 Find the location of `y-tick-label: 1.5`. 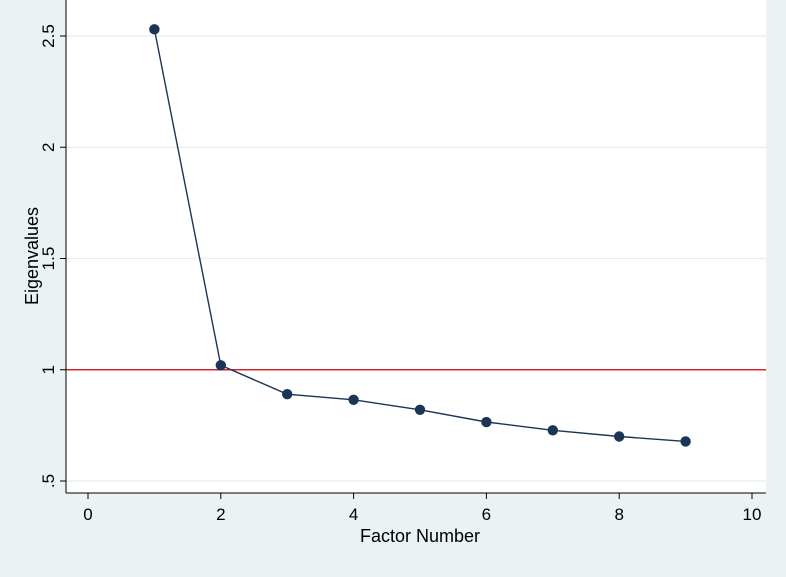

y-tick-label: 1.5 is located at coordinates (48, 259).